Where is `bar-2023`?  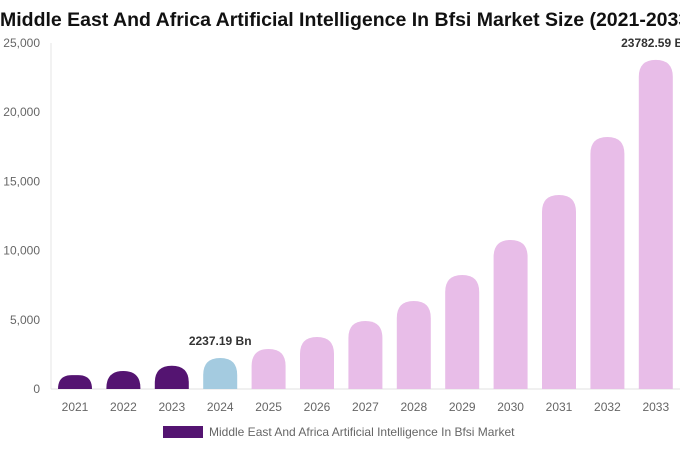 bar-2023 is located at coordinates (171, 377).